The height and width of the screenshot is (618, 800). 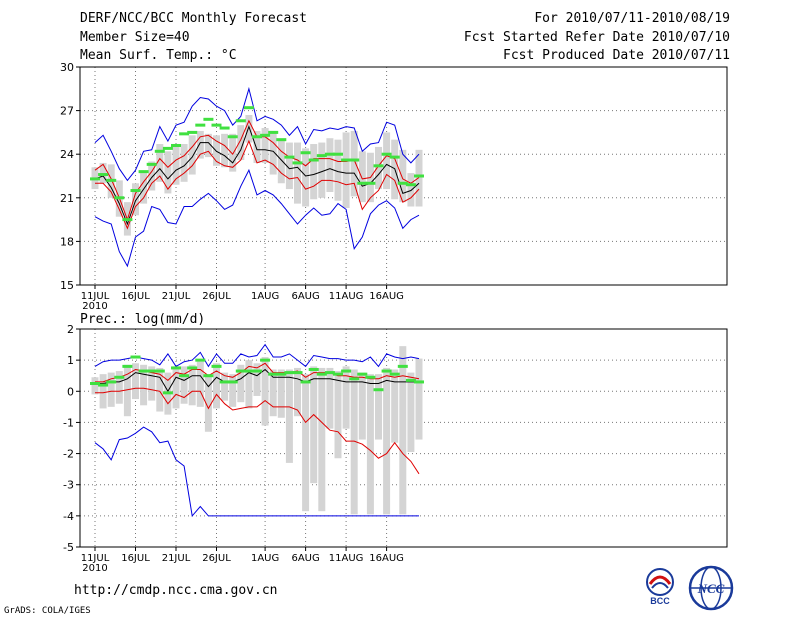 What do you see at coordinates (67, 111) in the screenshot?
I see `y-tick-label: 27` at bounding box center [67, 111].